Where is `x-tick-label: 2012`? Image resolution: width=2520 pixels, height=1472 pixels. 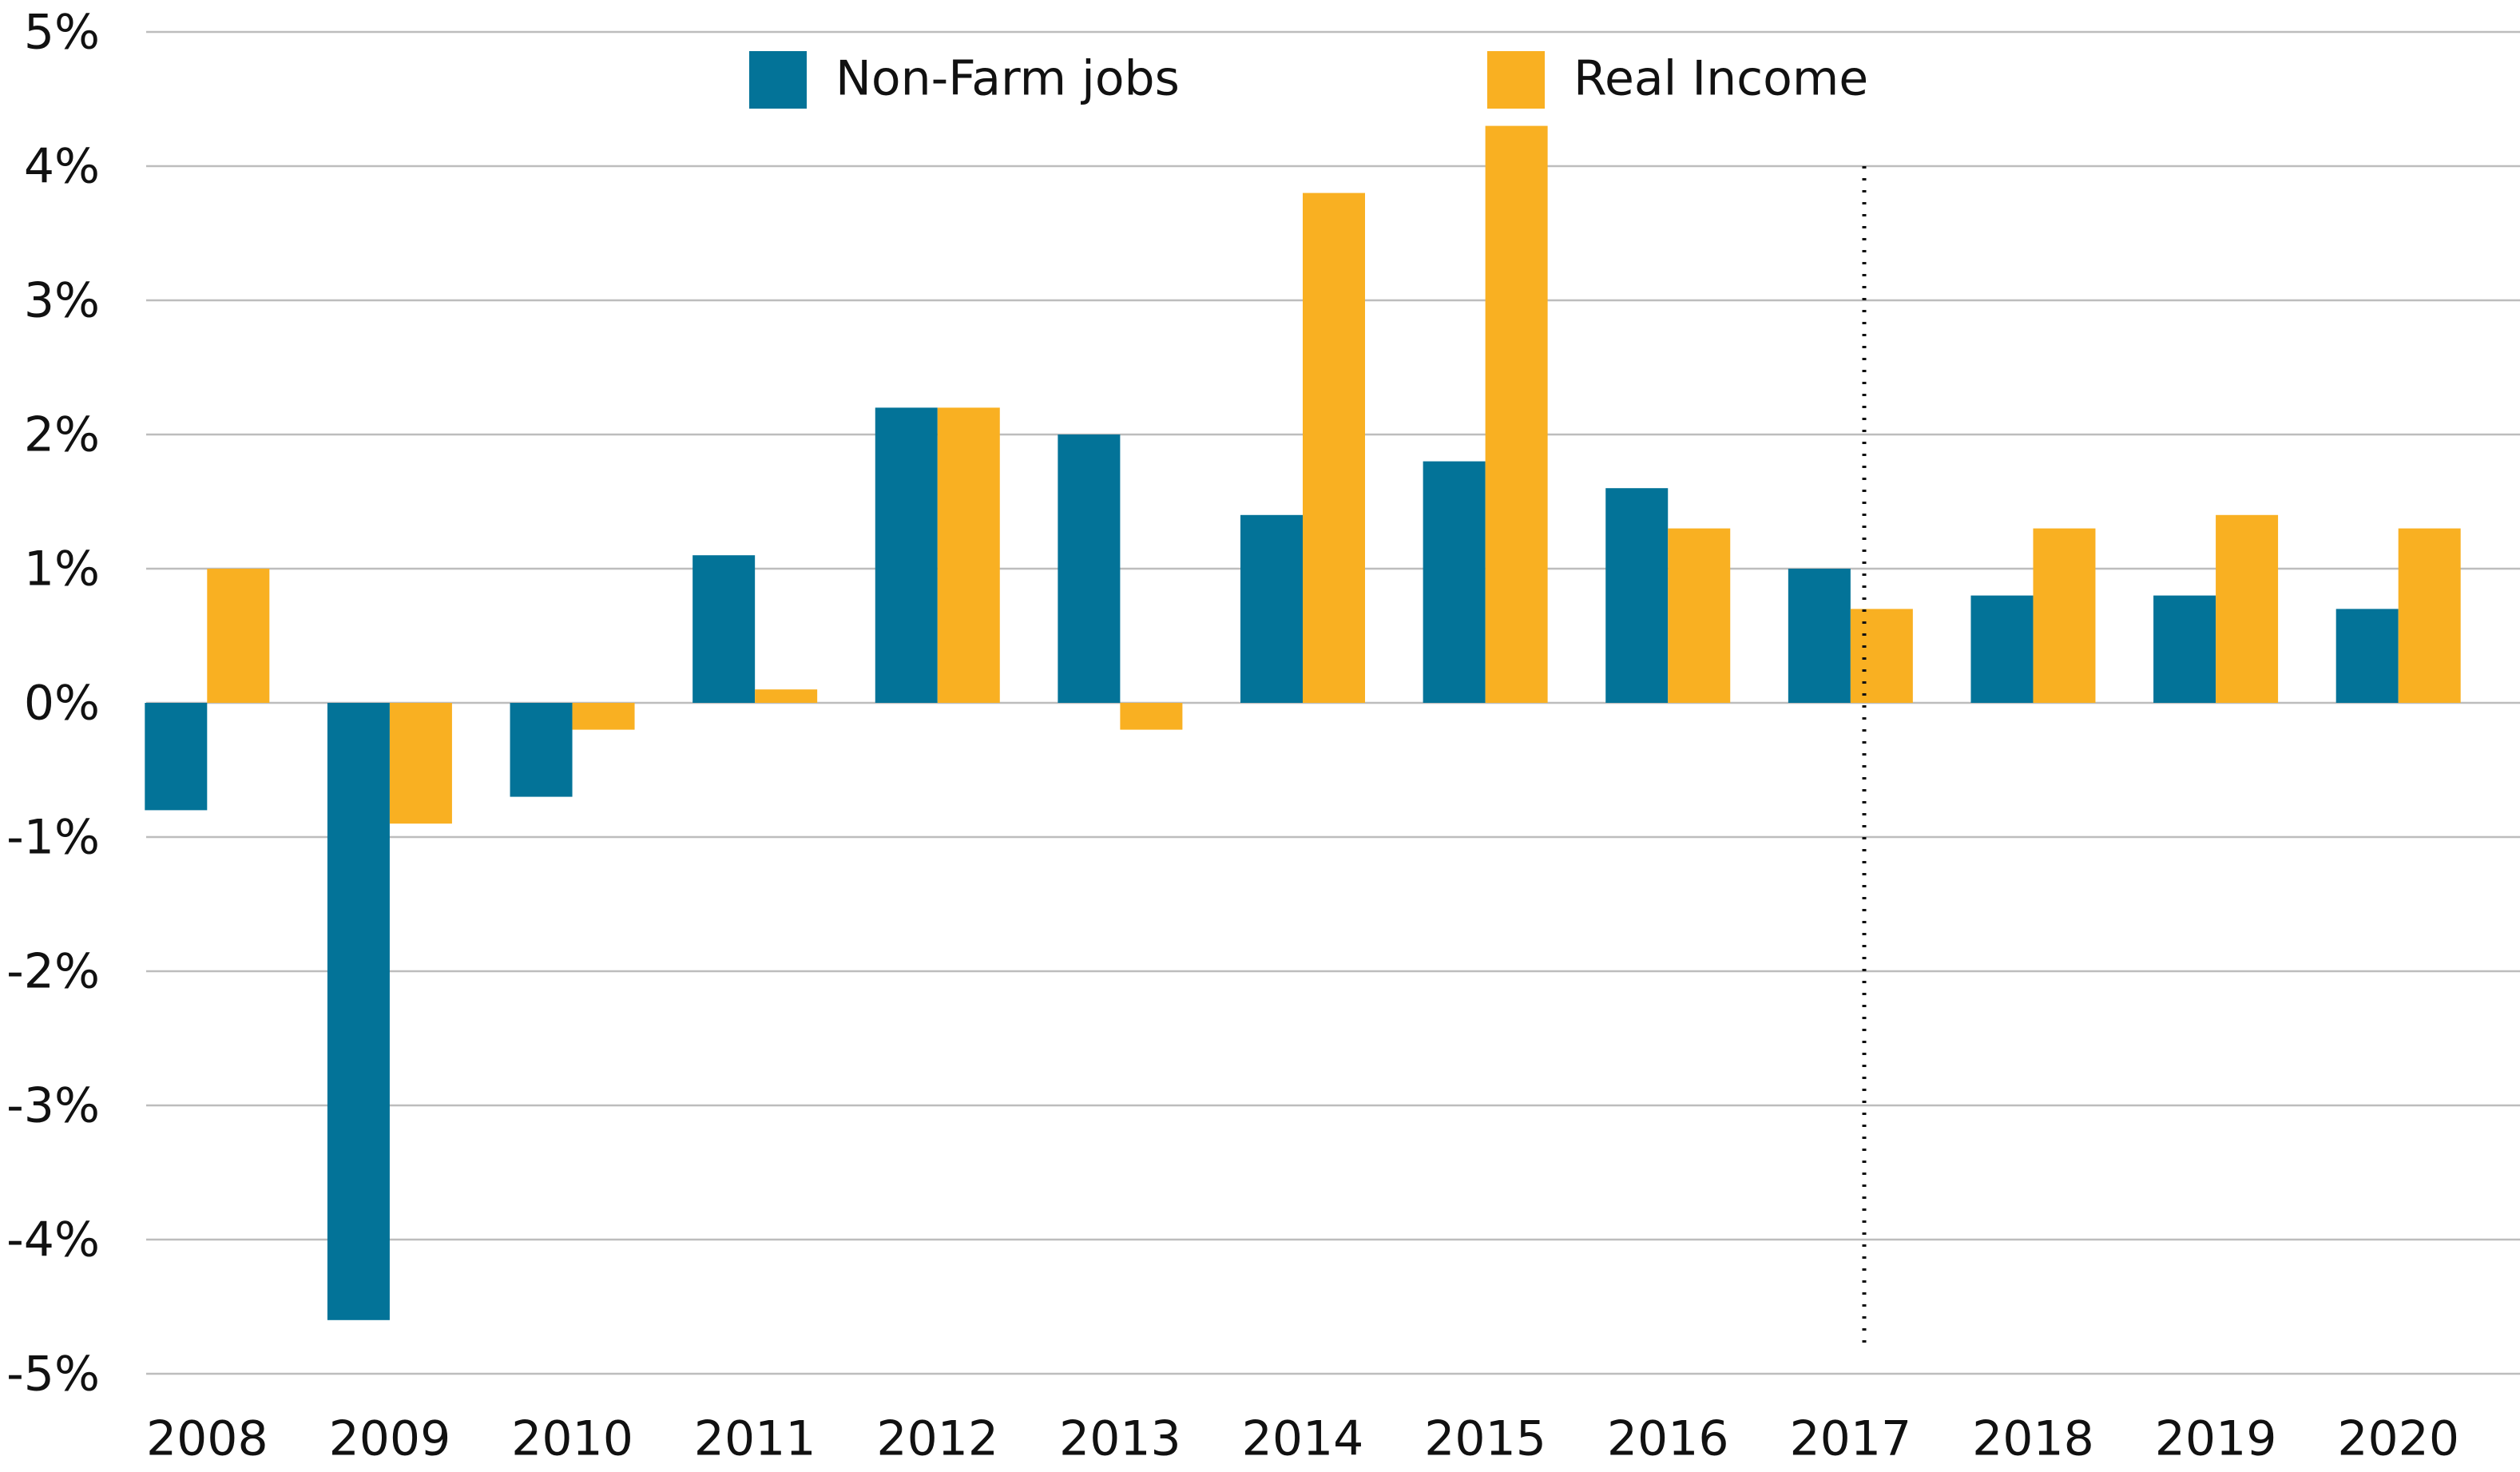
x-tick-label: 2012 is located at coordinates (937, 1439).